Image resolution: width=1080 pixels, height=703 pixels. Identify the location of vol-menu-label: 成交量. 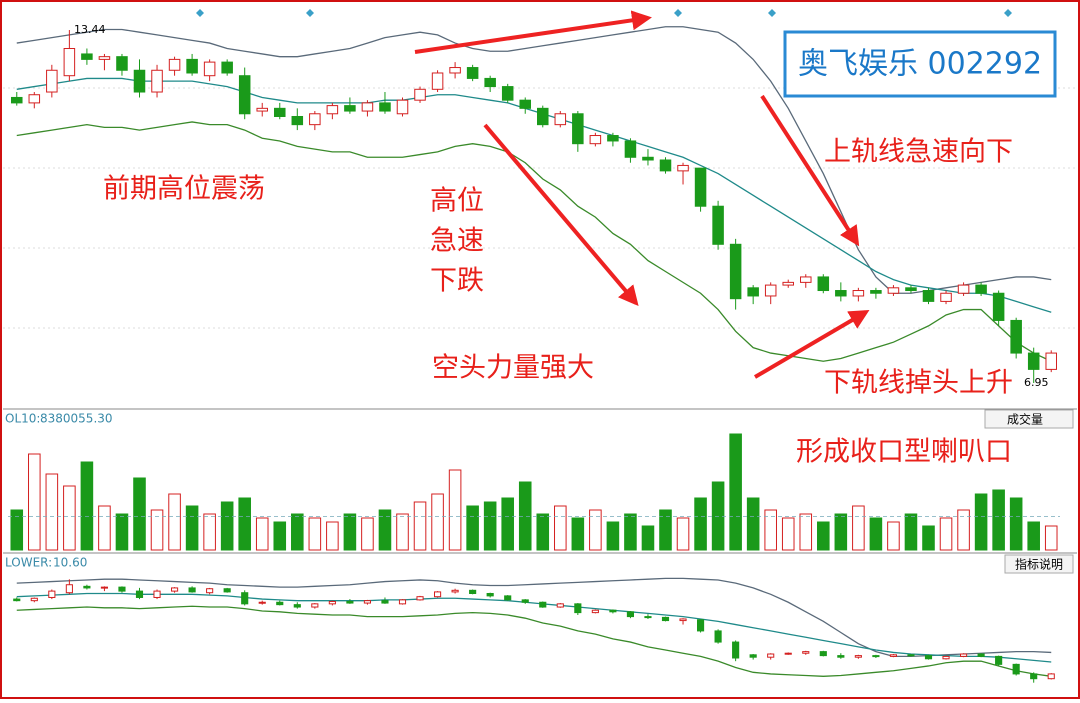
(1025, 419).